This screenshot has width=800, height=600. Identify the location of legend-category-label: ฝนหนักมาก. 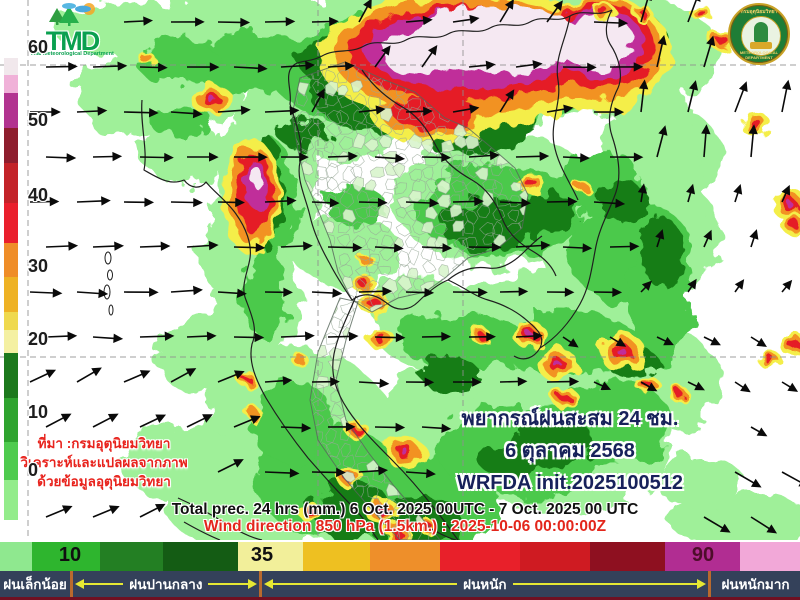
(755, 584).